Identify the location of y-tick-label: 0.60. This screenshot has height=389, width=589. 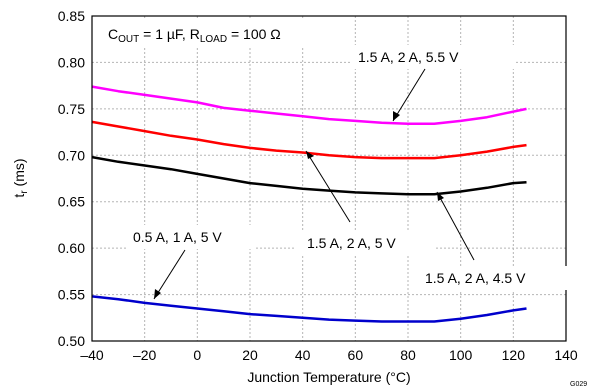
(71, 248).